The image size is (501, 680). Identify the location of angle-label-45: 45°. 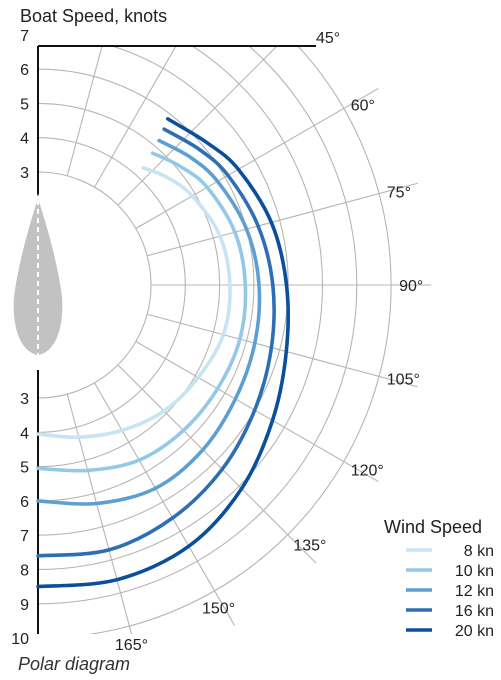
(328, 38).